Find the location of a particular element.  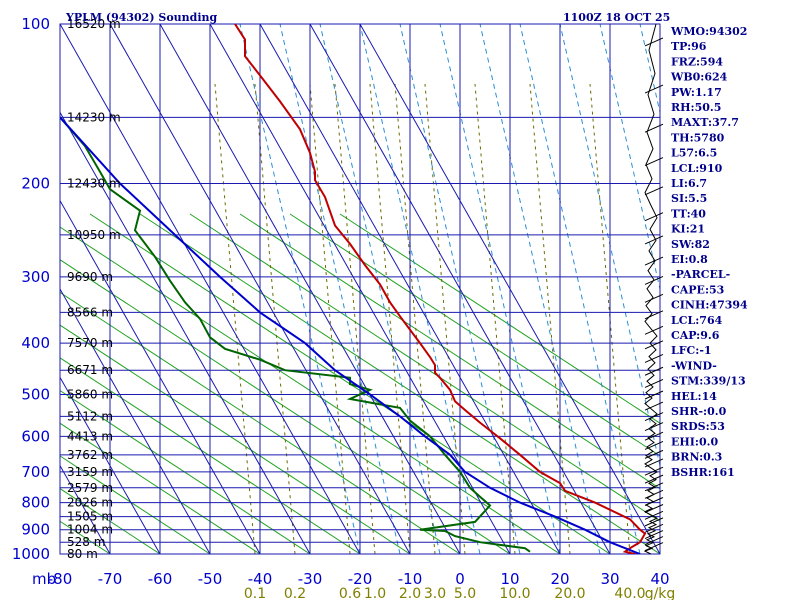

index-item: SW:82 is located at coordinates (690, 244).